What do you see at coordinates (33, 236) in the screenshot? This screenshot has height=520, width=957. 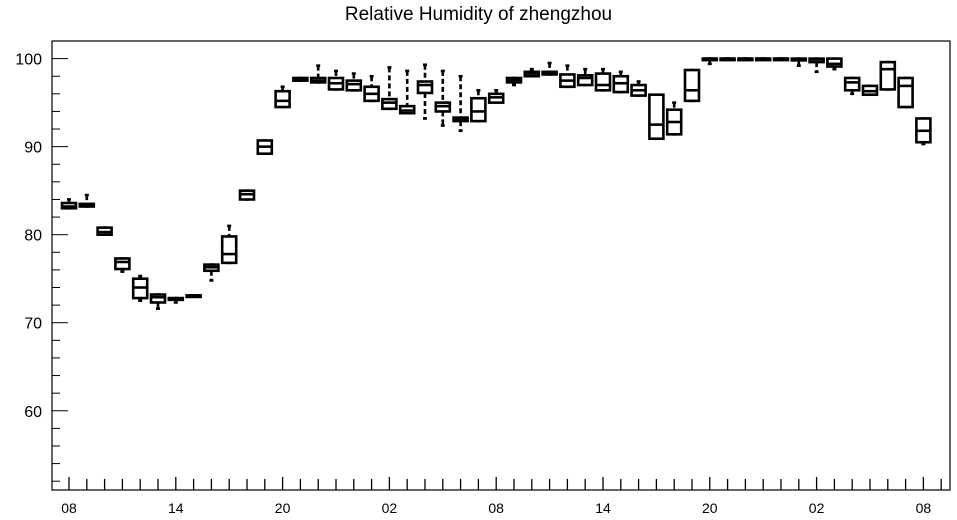 I see `y-tick-label: 80` at bounding box center [33, 236].